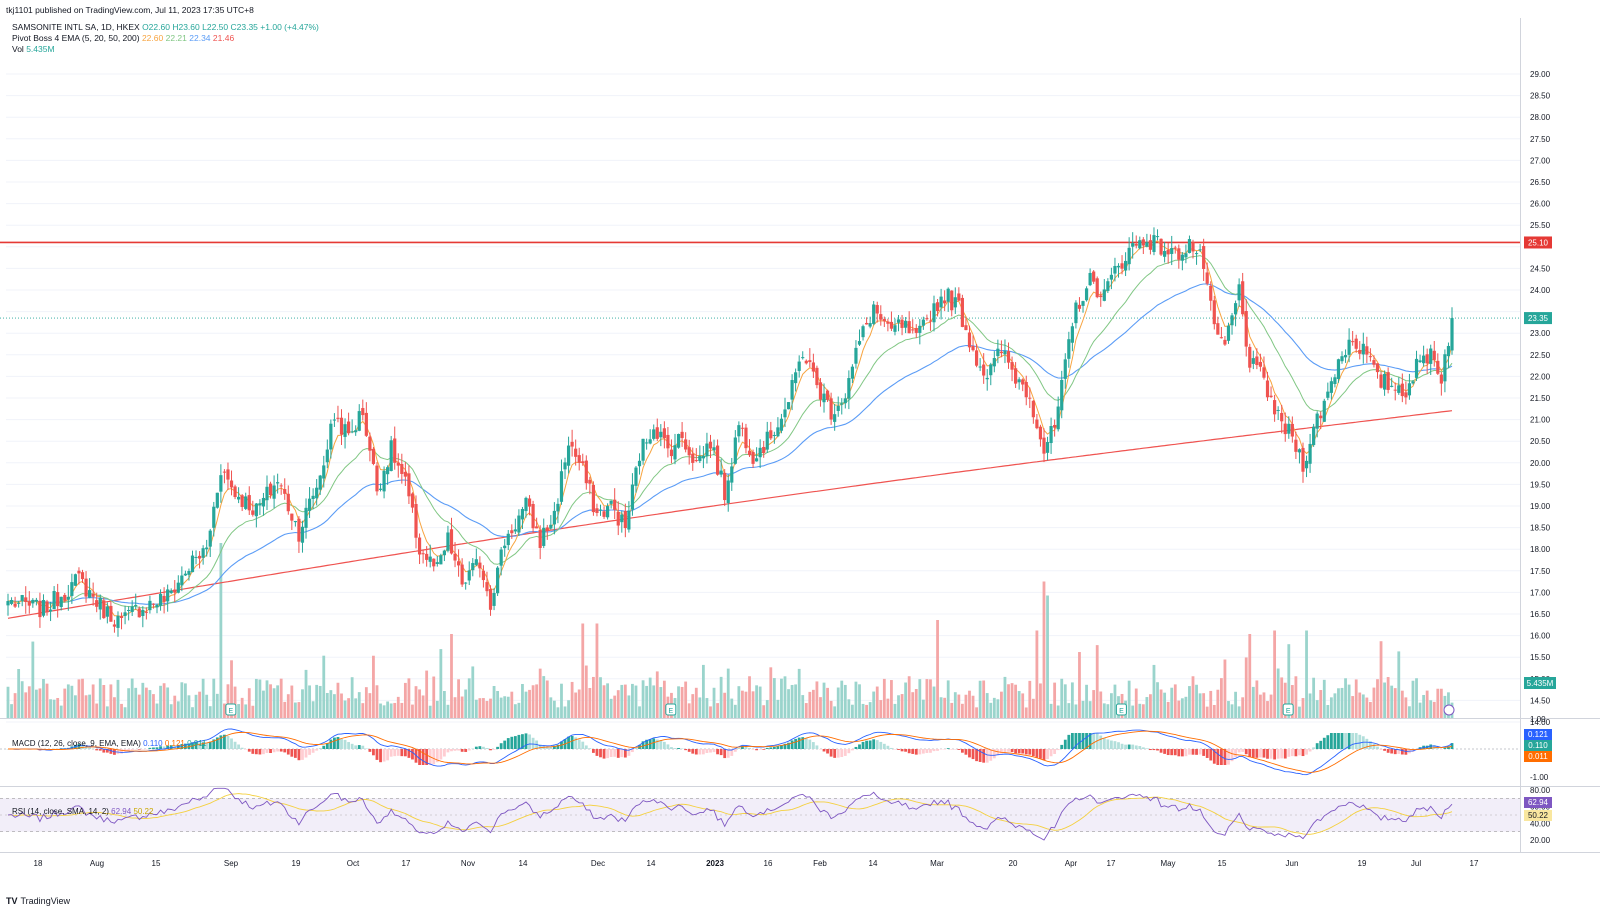 The width and height of the screenshot is (1600, 912). What do you see at coordinates (1540, 355) in the screenshot?
I see `price-tick-label: 22.50` at bounding box center [1540, 355].